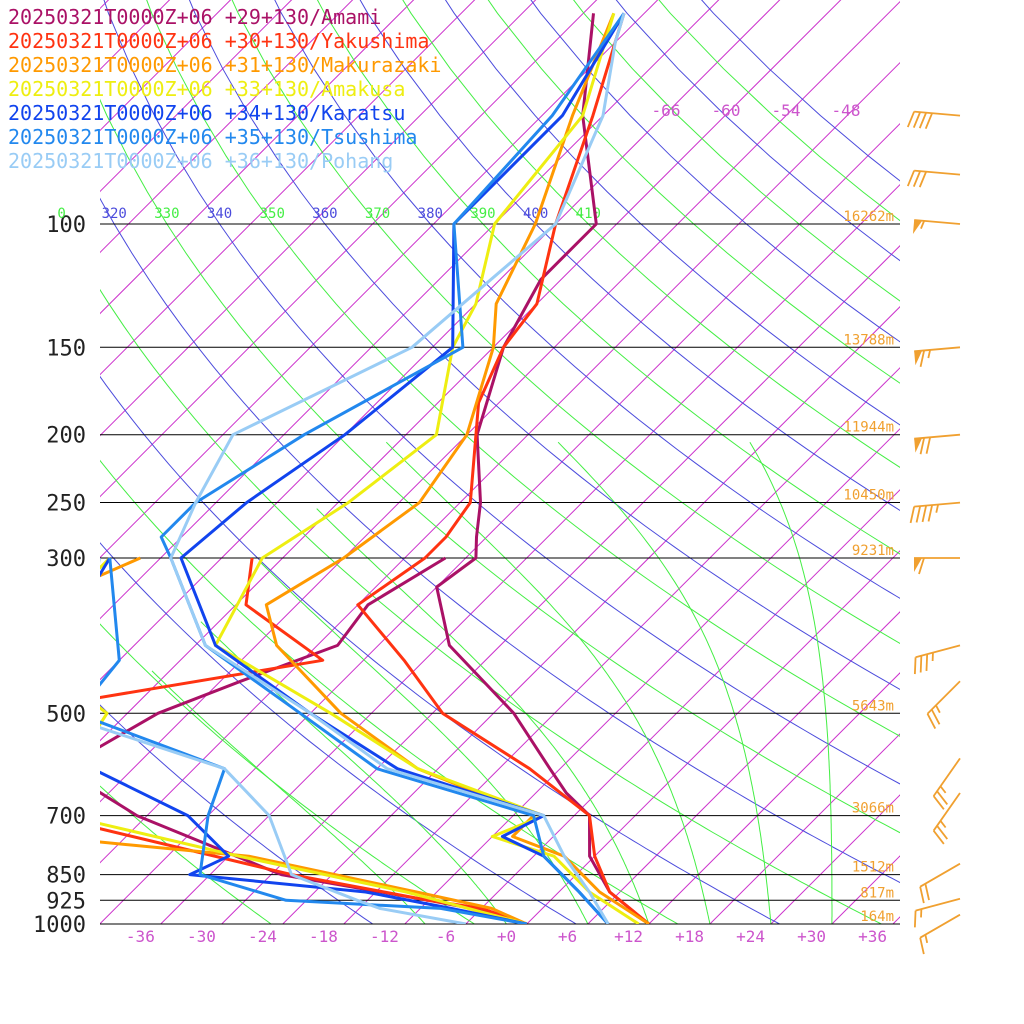  I want to click on theta-label: 320, so click(114, 214).